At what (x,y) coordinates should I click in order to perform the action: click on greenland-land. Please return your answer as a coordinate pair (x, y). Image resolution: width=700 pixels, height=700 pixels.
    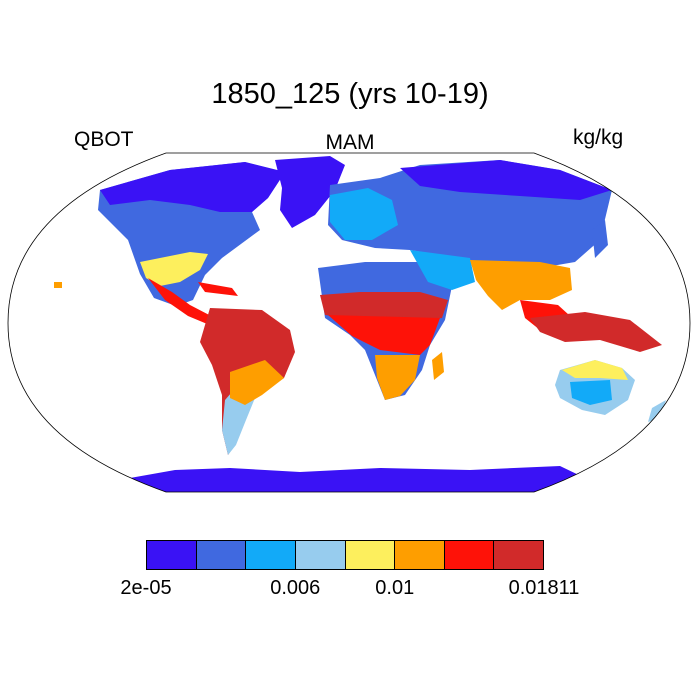
    Looking at the image, I should click on (310, 192).